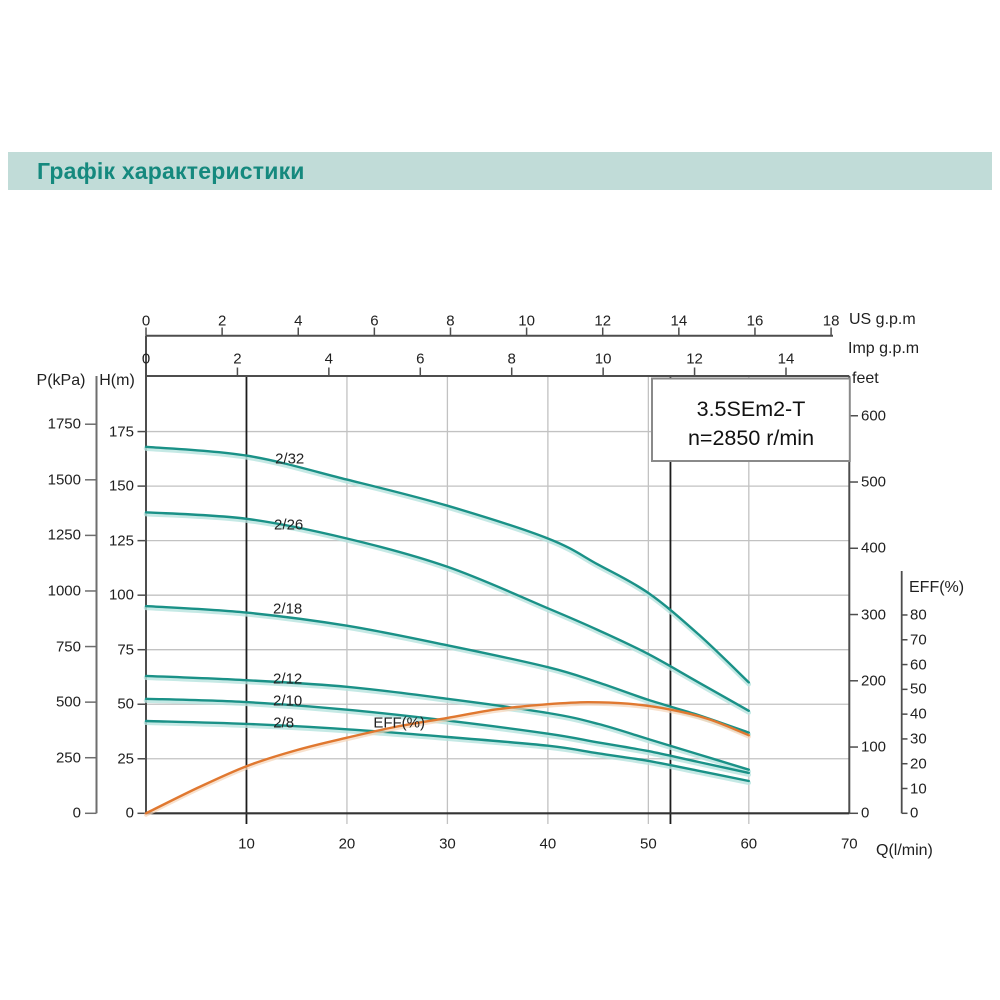 This screenshot has height=1000, width=1000. I want to click on curve-2/32, so click(447, 564).